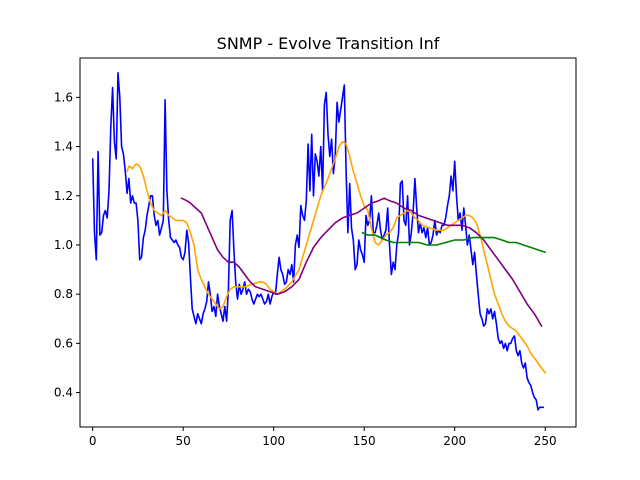  I want to click on x-tick-label: 200, so click(454, 441).